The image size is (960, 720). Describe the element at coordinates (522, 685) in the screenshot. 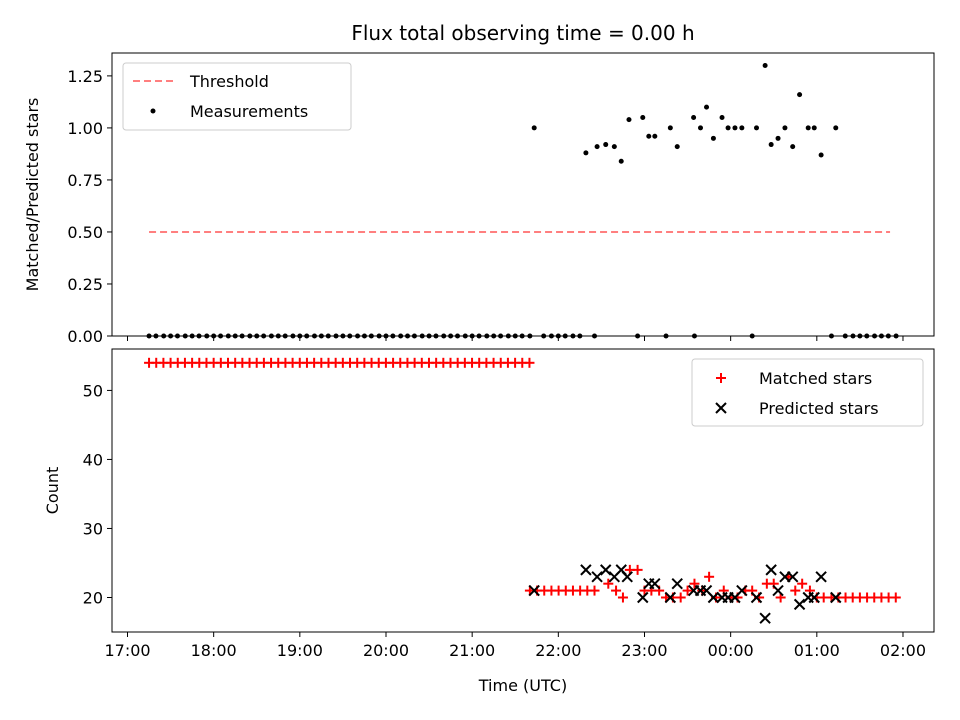

I see `bottom-x-axis-label: Time (UTC)` at that location.